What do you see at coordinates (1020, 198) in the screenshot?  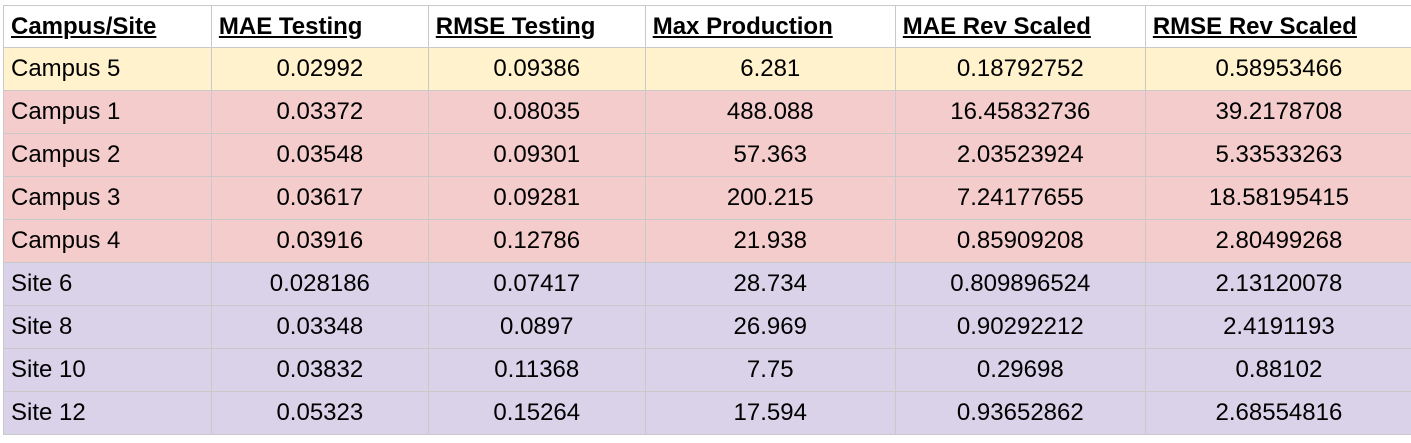 I see `cell-mae-rev-scaled: 7.24177655` at bounding box center [1020, 198].